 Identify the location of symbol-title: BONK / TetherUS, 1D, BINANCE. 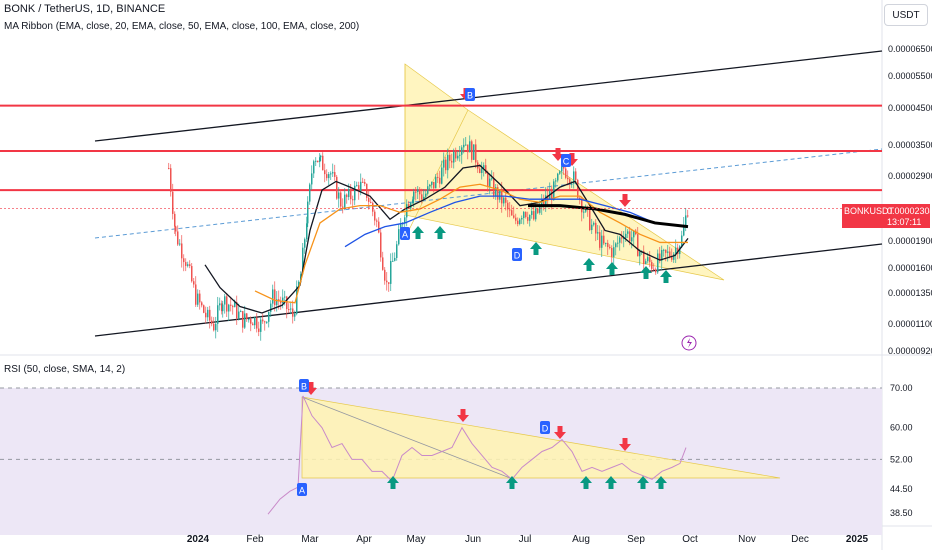
(85, 9).